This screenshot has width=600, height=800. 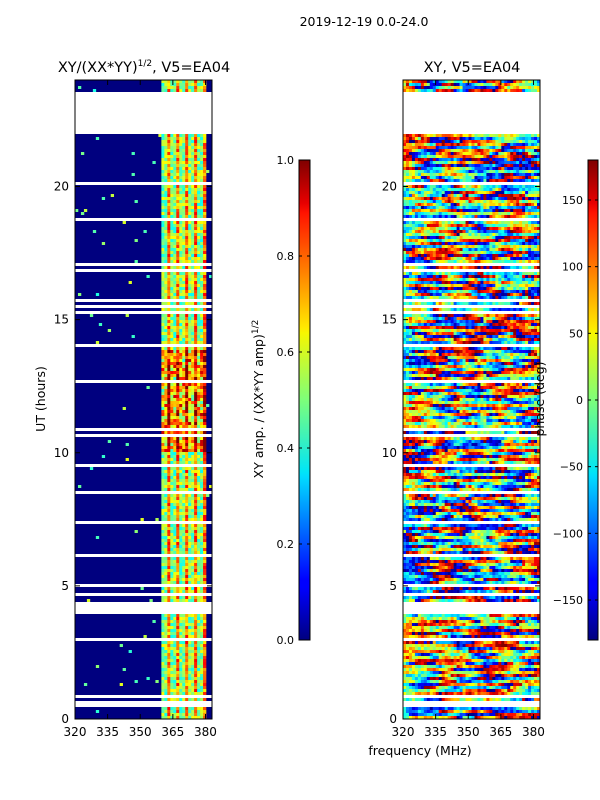 What do you see at coordinates (144, 67) in the screenshot?
I see `panel-amplitude-title: XY/(XX*YY)1/2, V5=EA04` at bounding box center [144, 67].